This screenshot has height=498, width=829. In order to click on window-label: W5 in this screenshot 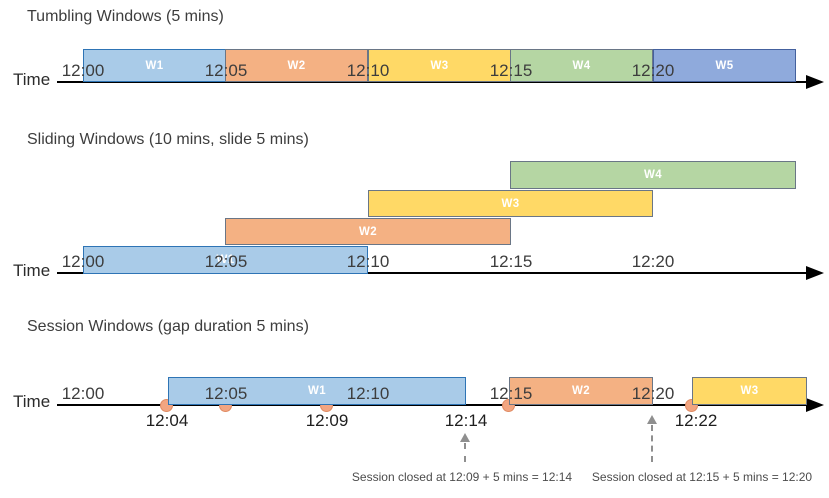, I will do `click(724, 65)`.